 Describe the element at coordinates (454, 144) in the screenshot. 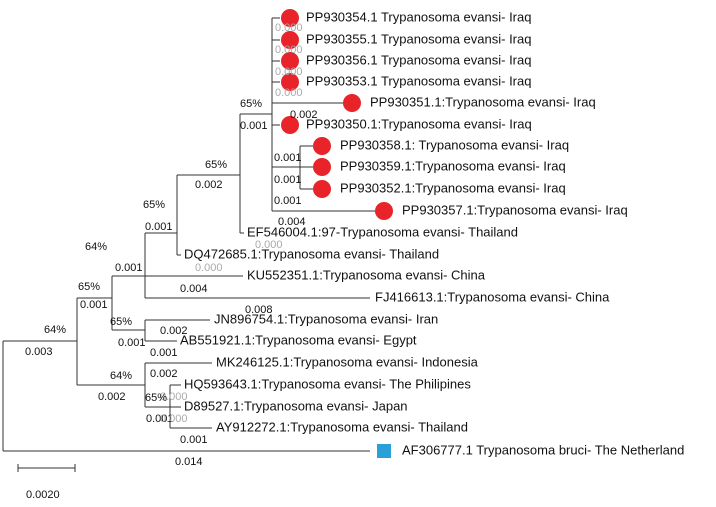

I see `leaf-label: PP930358.1: Trypanosoma evansi- Iraq` at that location.